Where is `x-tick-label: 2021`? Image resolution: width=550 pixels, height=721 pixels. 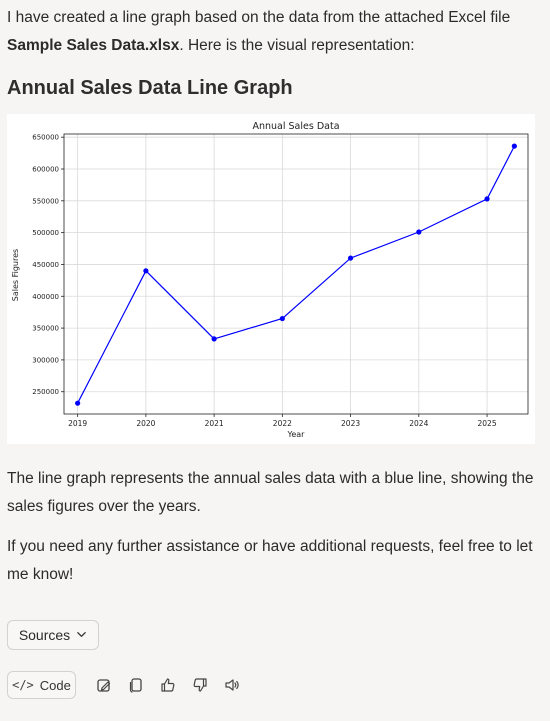 x-tick-label: 2021 is located at coordinates (214, 423).